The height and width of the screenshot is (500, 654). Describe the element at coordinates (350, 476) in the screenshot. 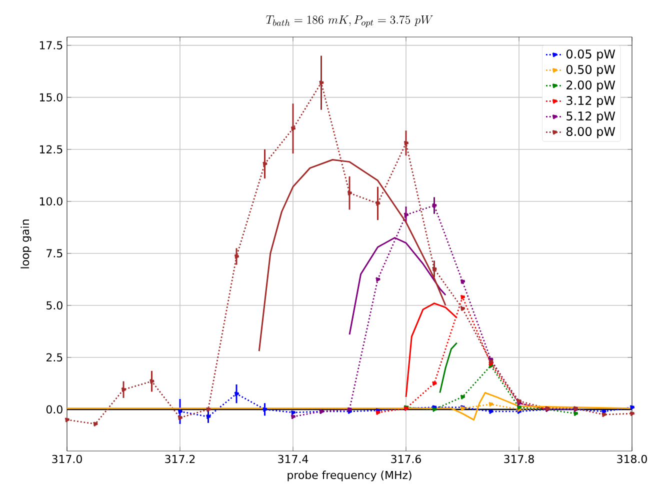

I see `x-axis-title: probe frequency (MHz)` at that location.